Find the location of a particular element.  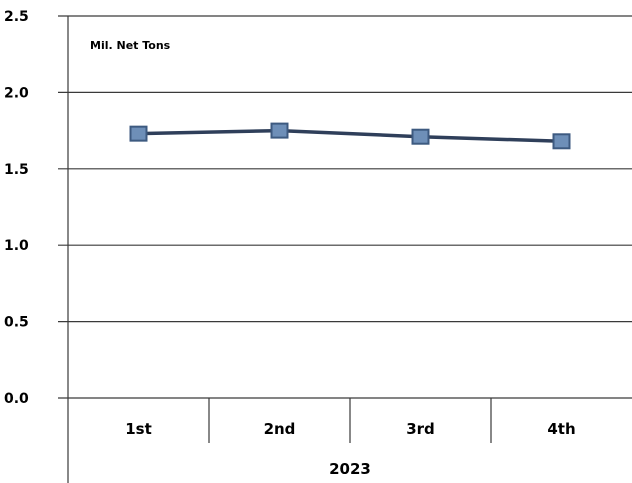

x-tick-label: 2nd is located at coordinates (280, 429).